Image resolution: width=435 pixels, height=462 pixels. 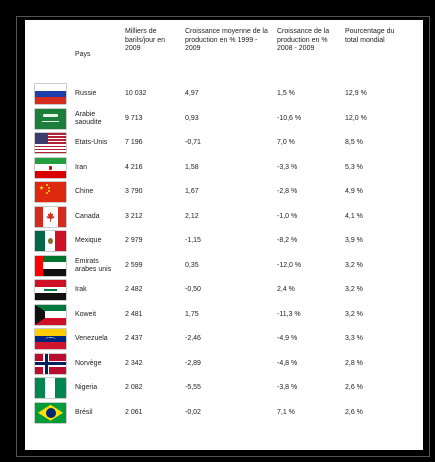 What do you see at coordinates (192, 265) in the screenshot?
I see `croissance-moyenne-value: 0,35` at bounding box center [192, 265].